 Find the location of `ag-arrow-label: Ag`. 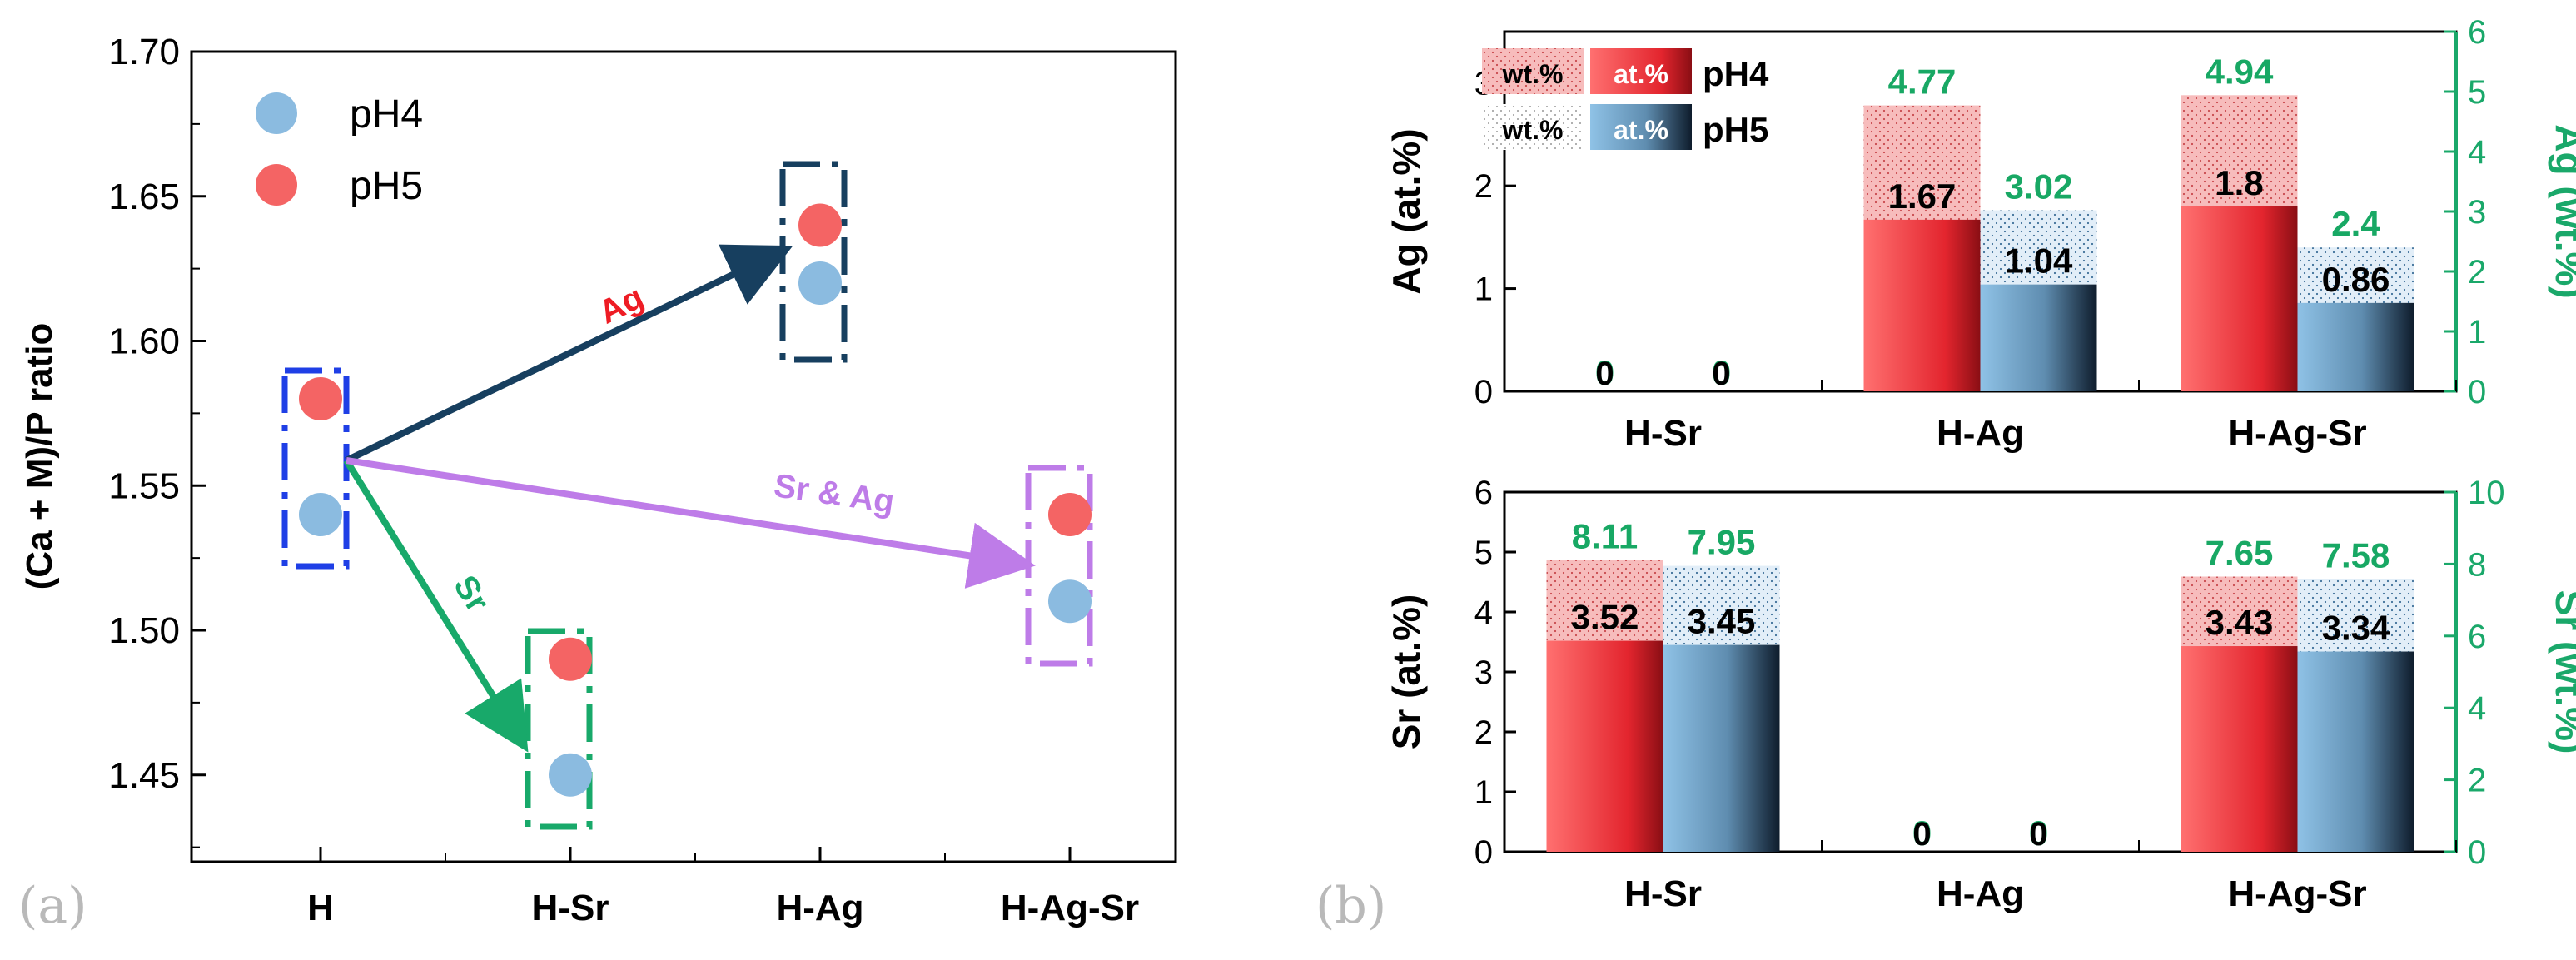

ag-arrow-label: Ag is located at coordinates (621, 305).